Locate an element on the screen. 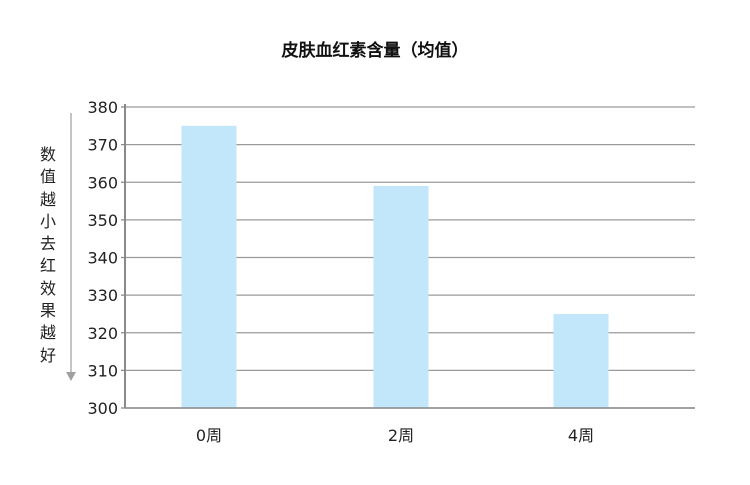 This screenshot has height=485, width=750. y-tick-label: 320 is located at coordinates (102, 333).